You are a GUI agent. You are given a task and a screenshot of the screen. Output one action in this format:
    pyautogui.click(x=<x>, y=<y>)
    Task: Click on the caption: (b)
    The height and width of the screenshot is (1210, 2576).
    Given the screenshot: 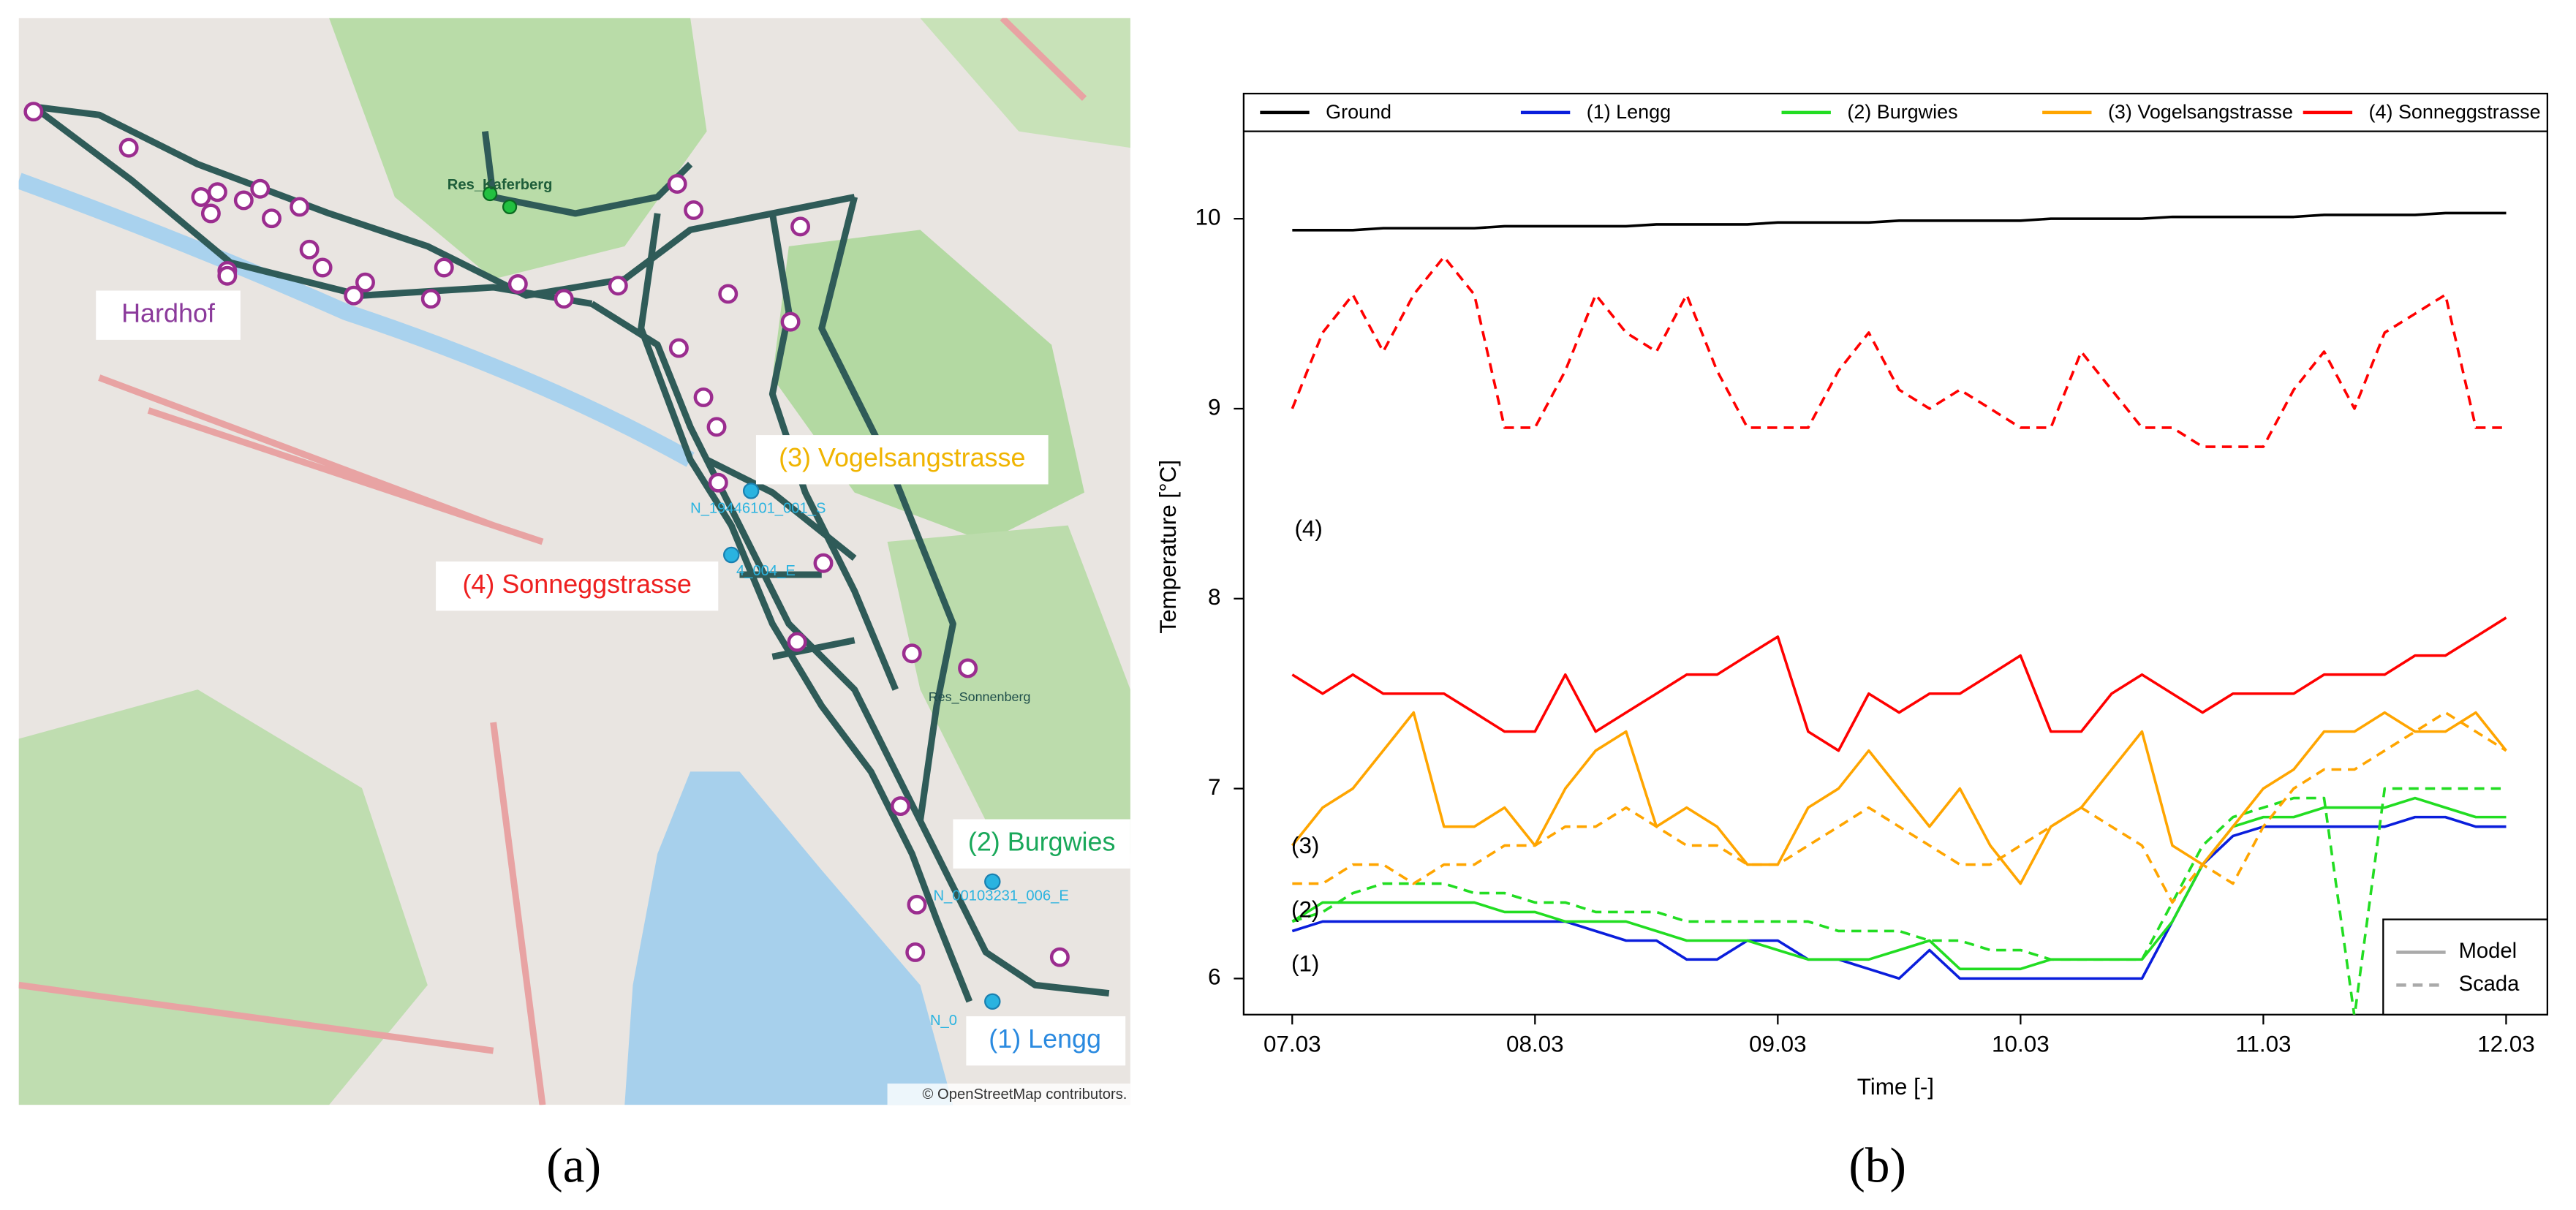 What is the action you would take?
    pyautogui.click(x=1877, y=1165)
    